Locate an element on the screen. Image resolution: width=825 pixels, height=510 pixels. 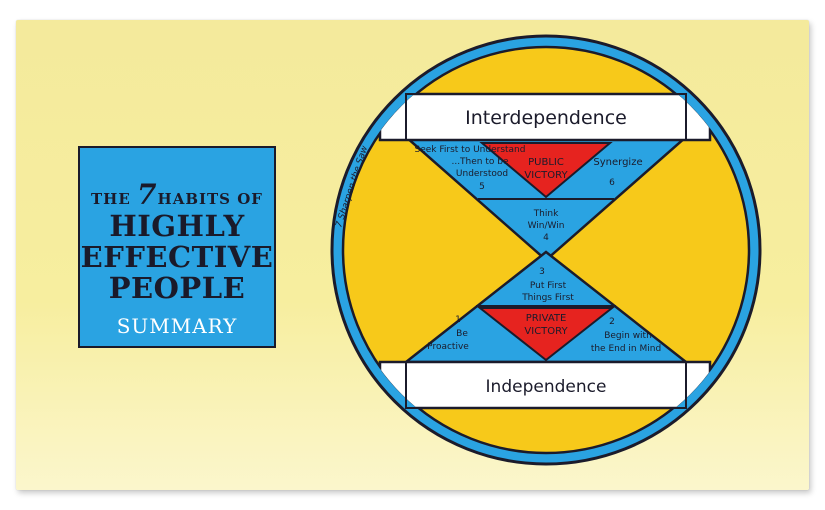
public-victory-triangle is located at coordinates (546, 170).